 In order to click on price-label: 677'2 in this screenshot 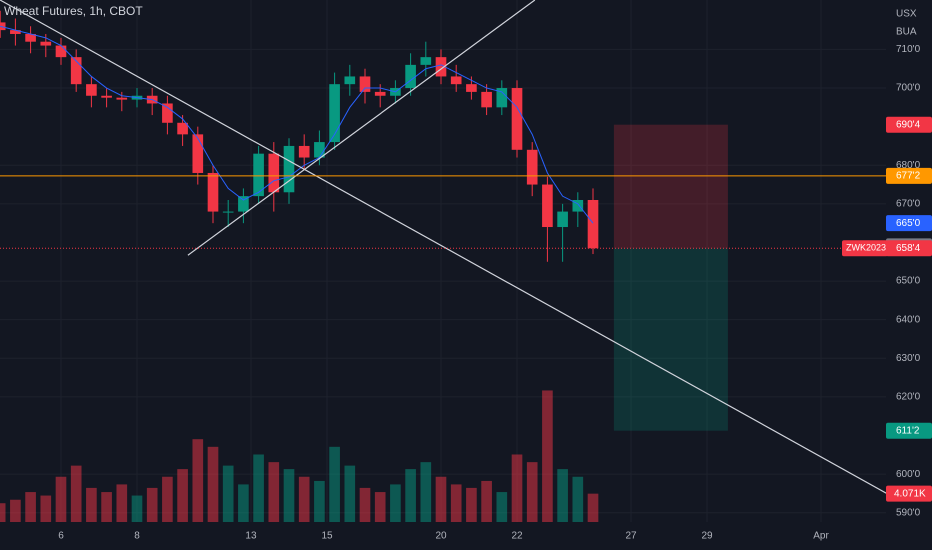, I will do `click(909, 175)`.